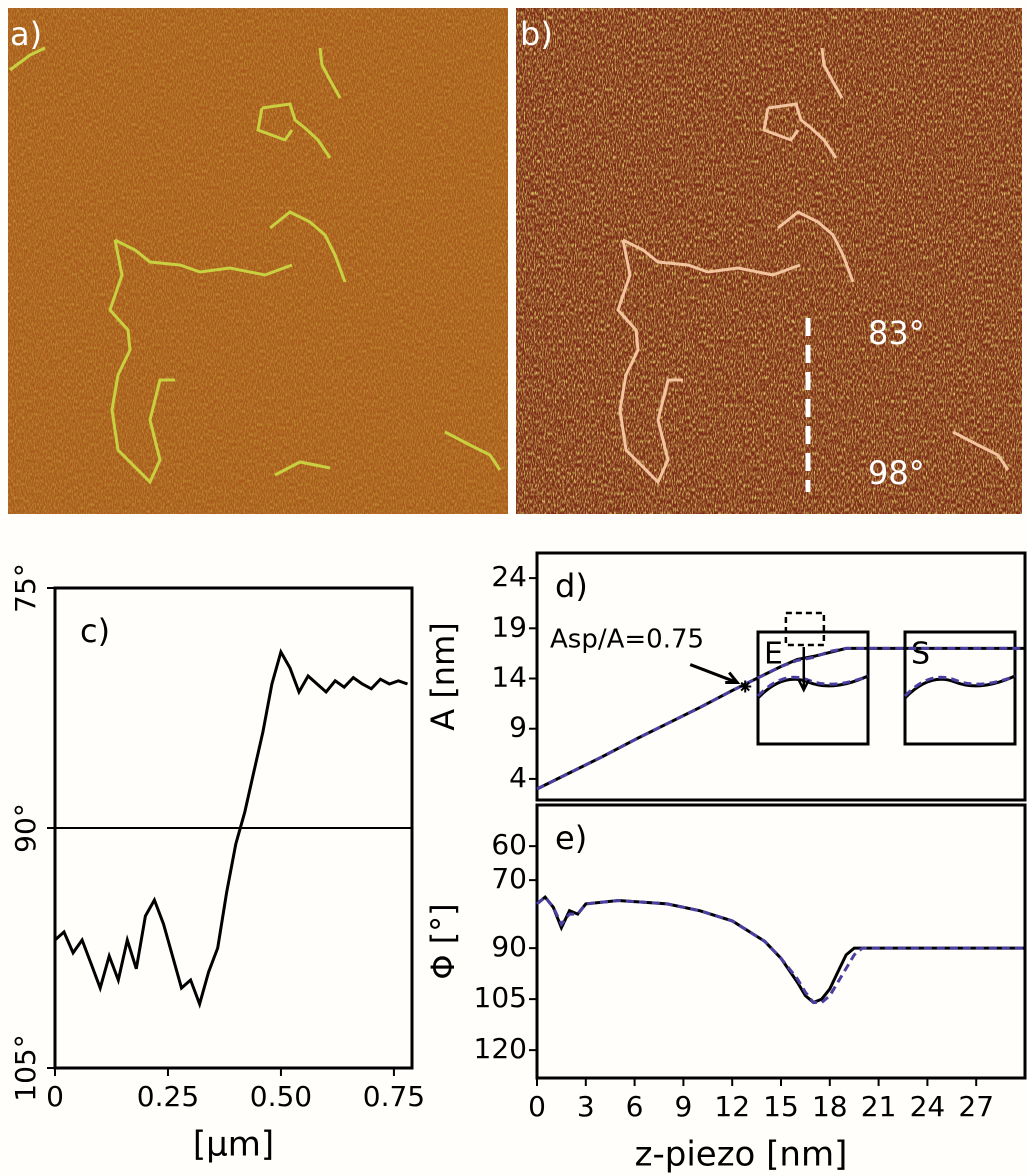 Image resolution: width=1027 pixels, height=1176 pixels. I want to click on y-tick-label: 9, so click(518, 727).